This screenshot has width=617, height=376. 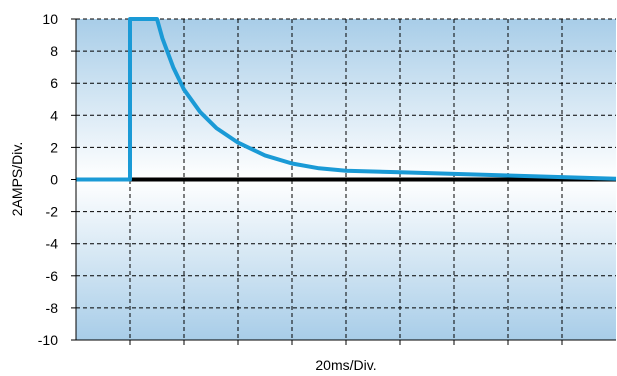 What do you see at coordinates (52, 276) in the screenshot?
I see `y-tick-label: -6` at bounding box center [52, 276].